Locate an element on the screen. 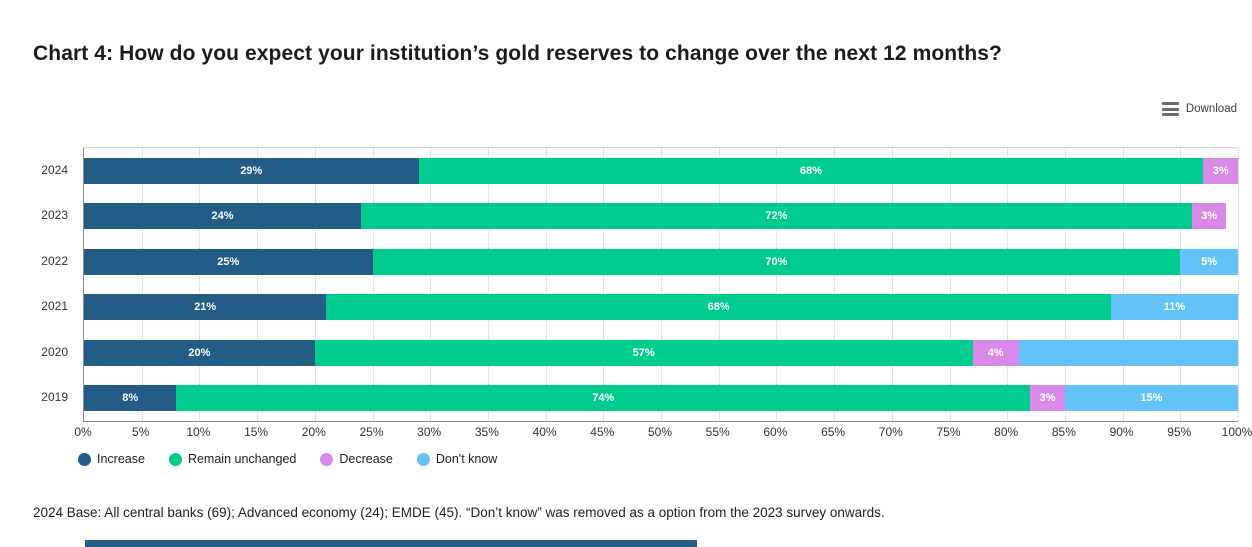 This screenshot has height=547, width=1252. x-tick-label: 65% is located at coordinates (833, 432).